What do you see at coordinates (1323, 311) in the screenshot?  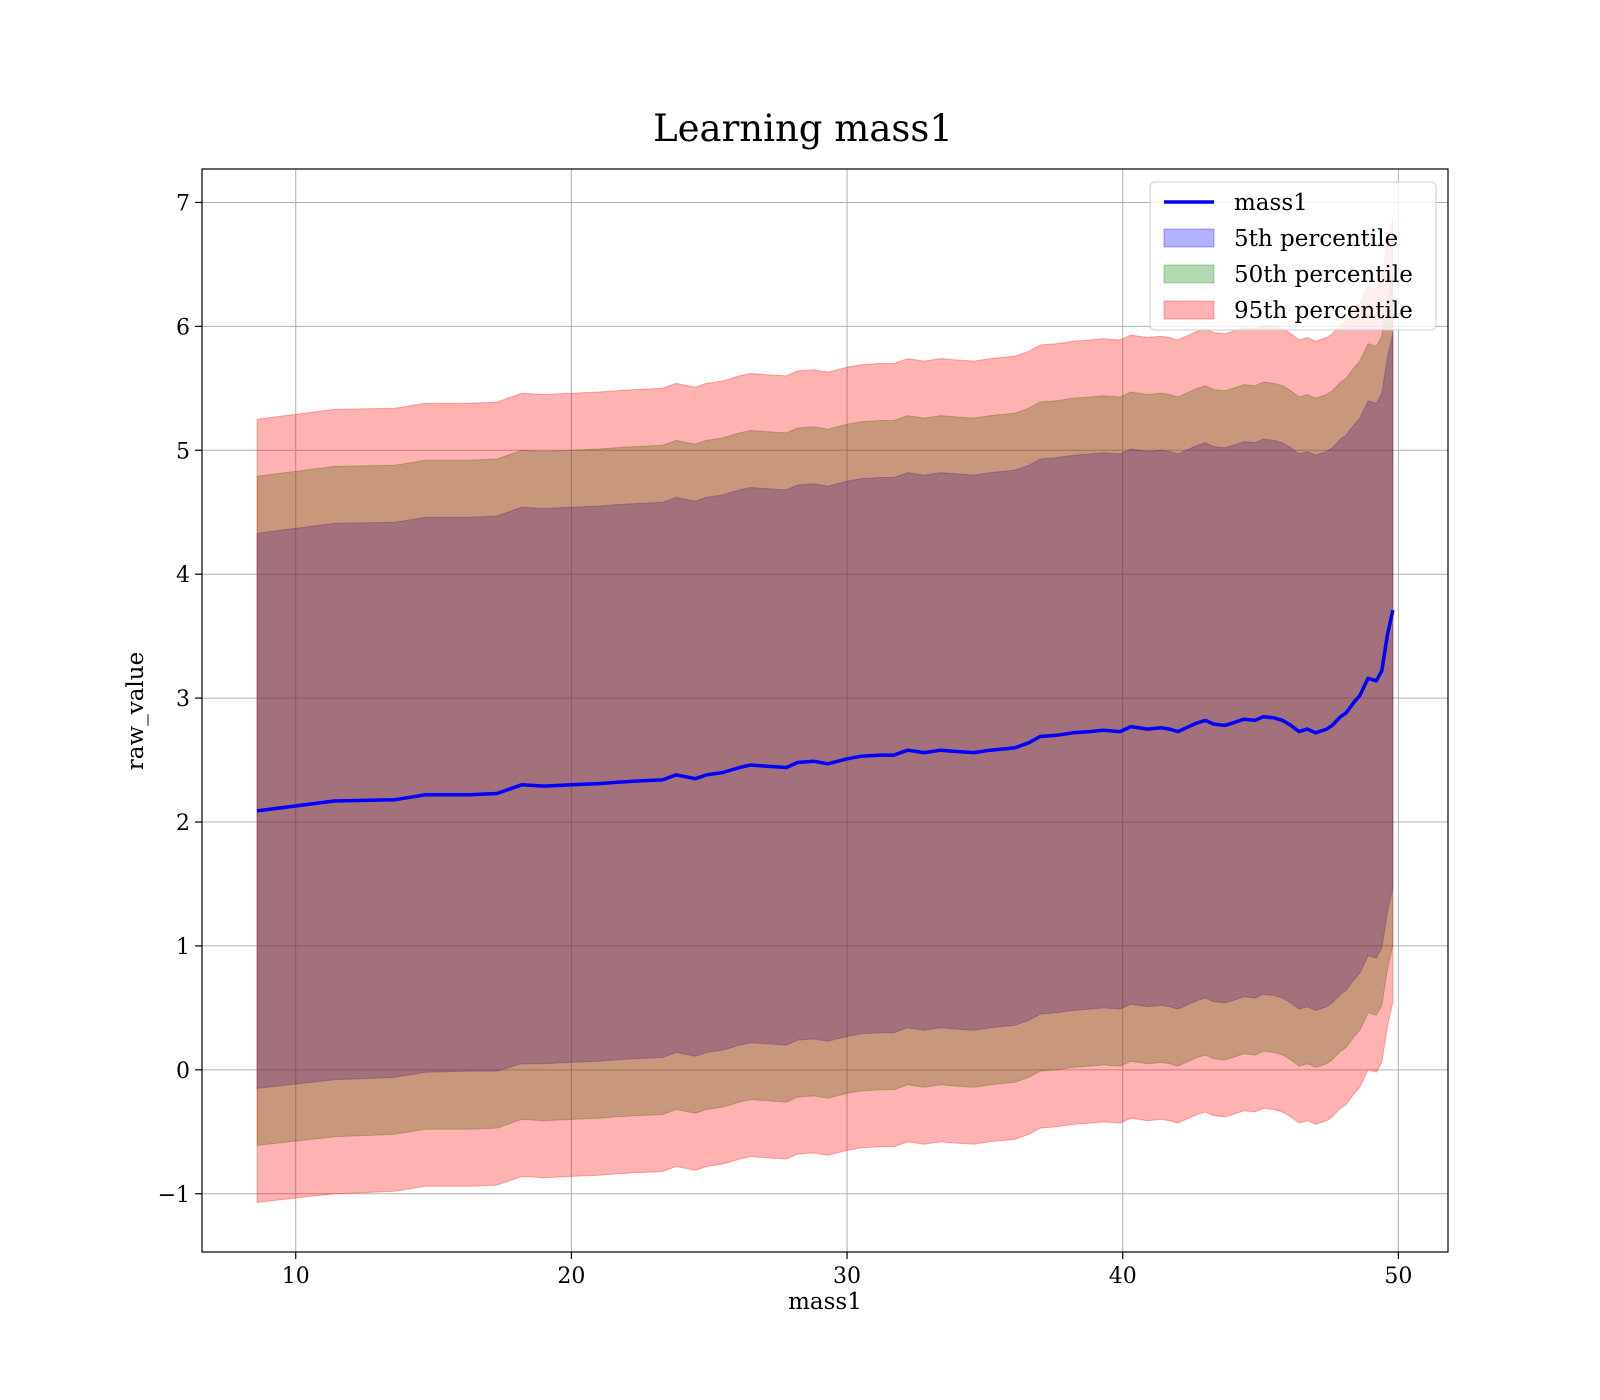 I see `legend-label: 95th percentile` at bounding box center [1323, 311].